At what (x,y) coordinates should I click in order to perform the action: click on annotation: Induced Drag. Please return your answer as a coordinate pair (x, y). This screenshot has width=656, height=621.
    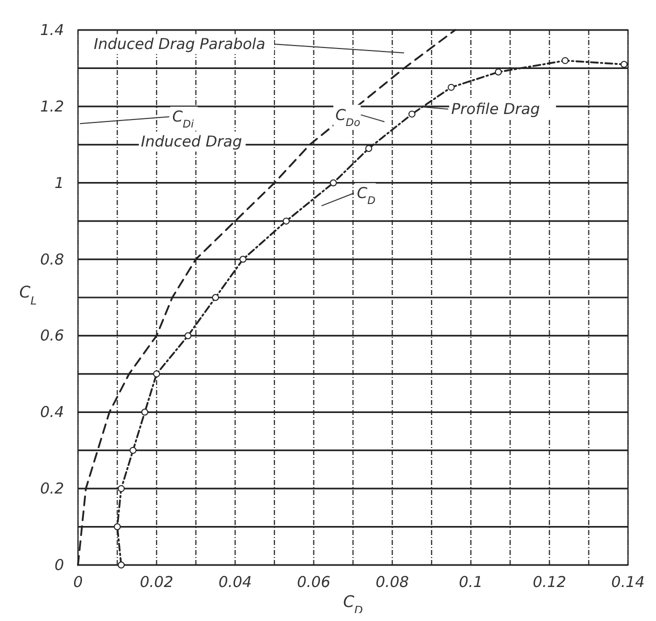
    Looking at the image, I should click on (191, 141).